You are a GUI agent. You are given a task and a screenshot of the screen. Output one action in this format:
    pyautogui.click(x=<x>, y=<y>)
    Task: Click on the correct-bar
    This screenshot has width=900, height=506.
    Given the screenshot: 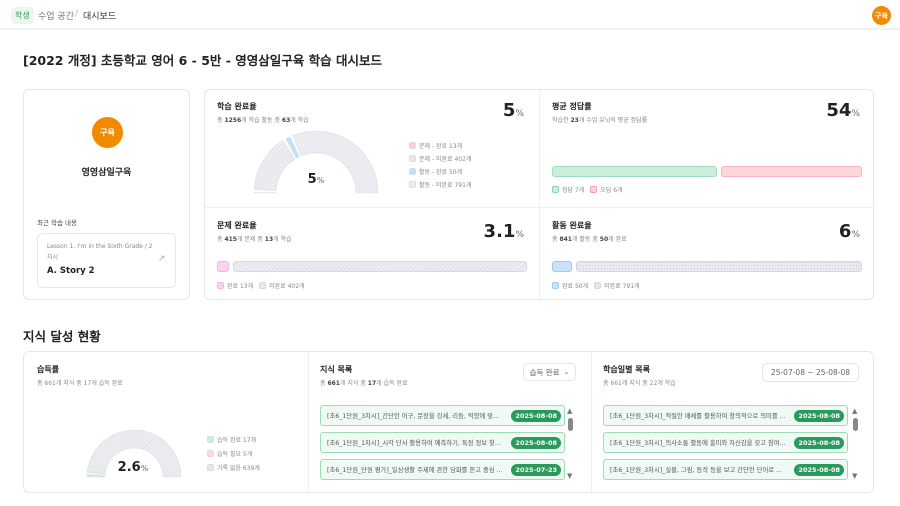 What is the action you would take?
    pyautogui.click(x=634, y=171)
    